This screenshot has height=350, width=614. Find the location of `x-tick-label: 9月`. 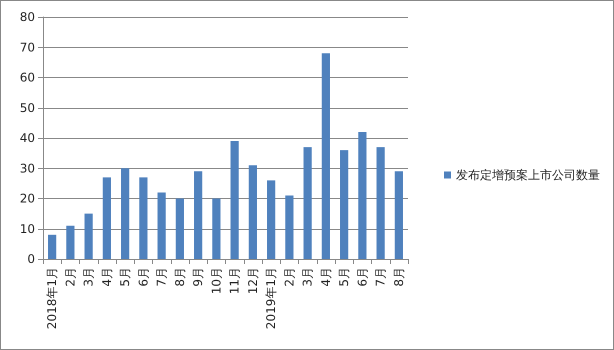

x-tick-label: 9月 is located at coordinates (198, 277).